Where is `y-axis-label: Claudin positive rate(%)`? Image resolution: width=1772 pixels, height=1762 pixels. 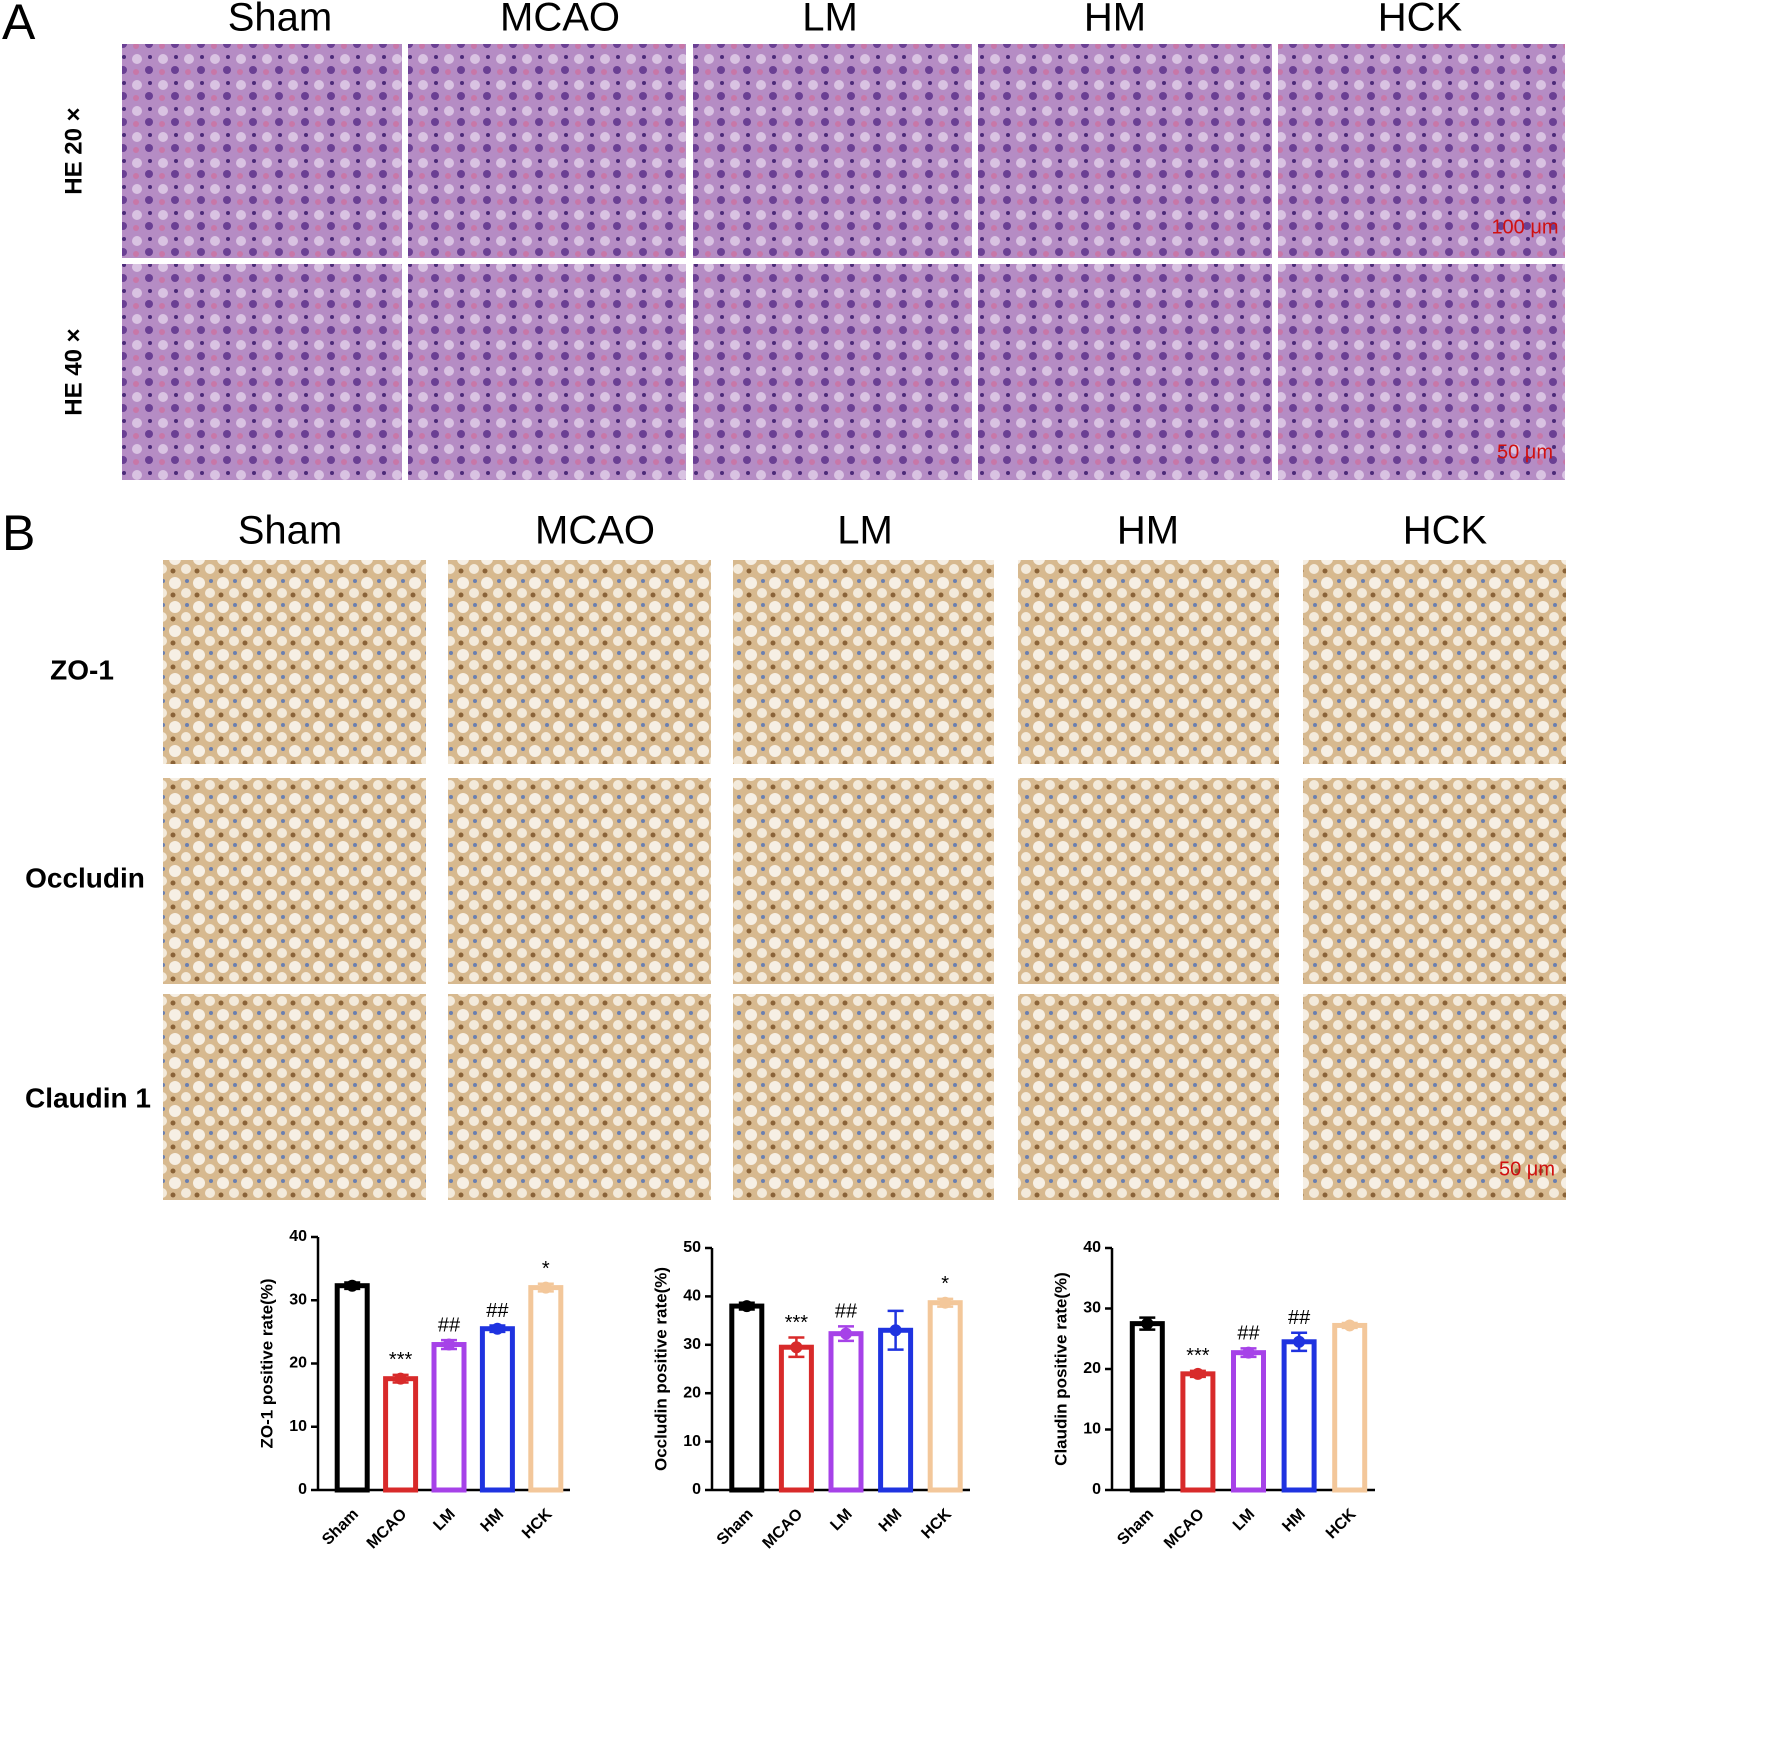 y-axis-label: Claudin positive rate(%) is located at coordinates (1060, 1369).